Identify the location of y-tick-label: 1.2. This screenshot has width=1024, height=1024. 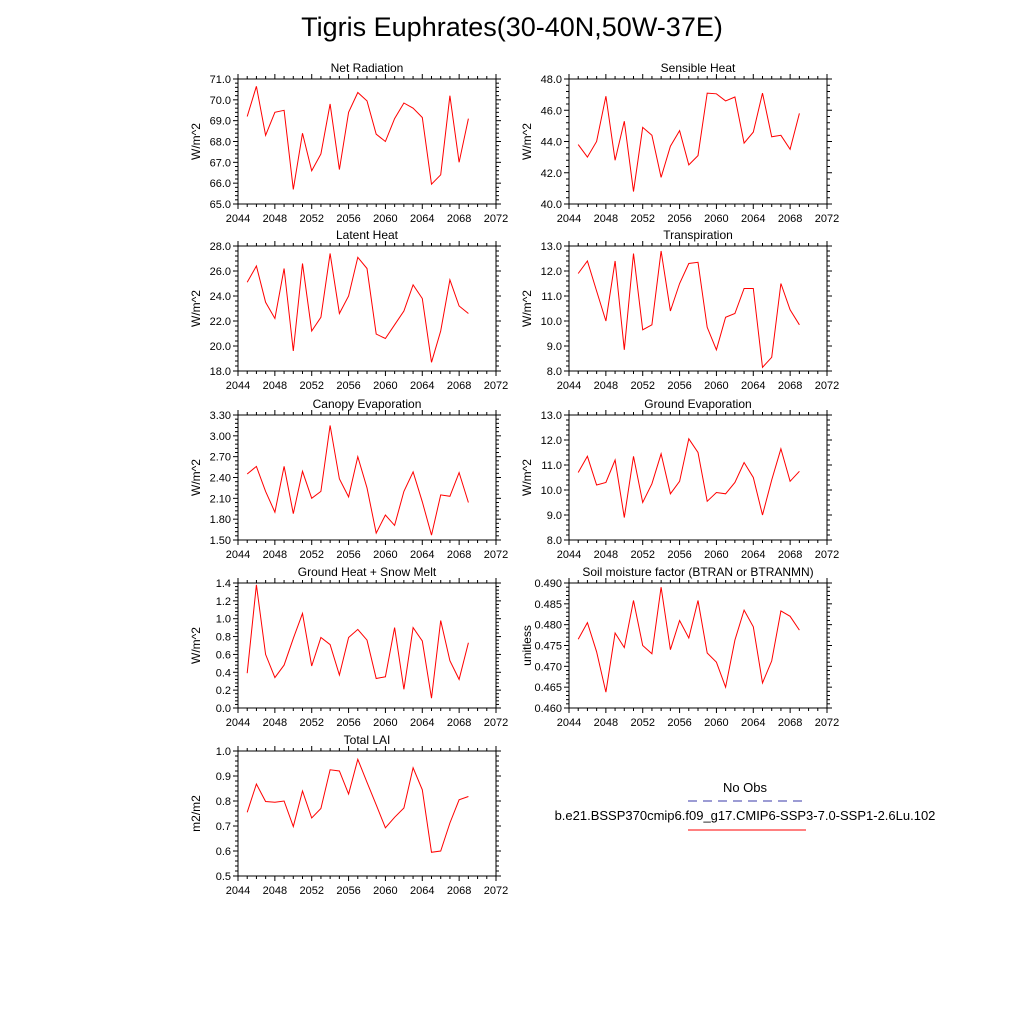
(223, 602).